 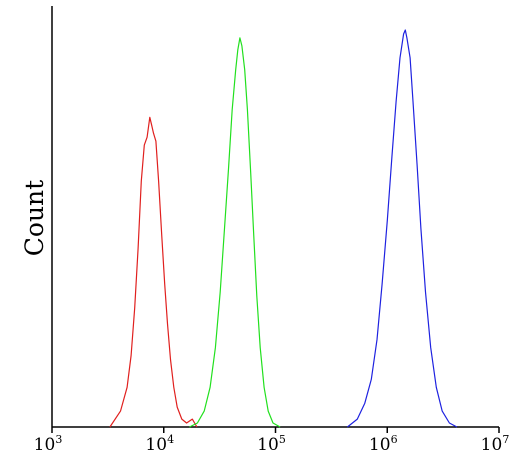 What do you see at coordinates (495, 444) in the screenshot?
I see `x-tick-label-4: 10⁷` at bounding box center [495, 444].